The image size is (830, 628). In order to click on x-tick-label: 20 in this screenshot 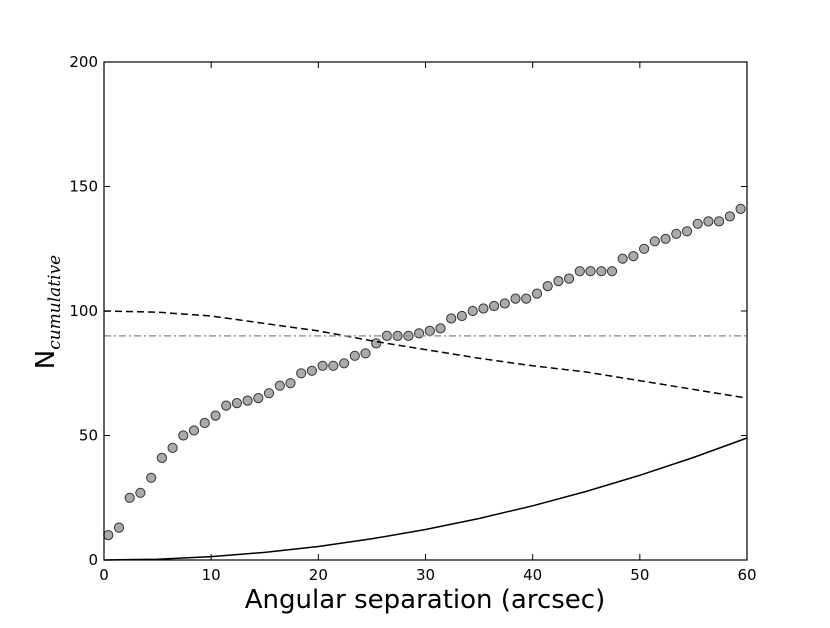, I will do `click(318, 575)`.